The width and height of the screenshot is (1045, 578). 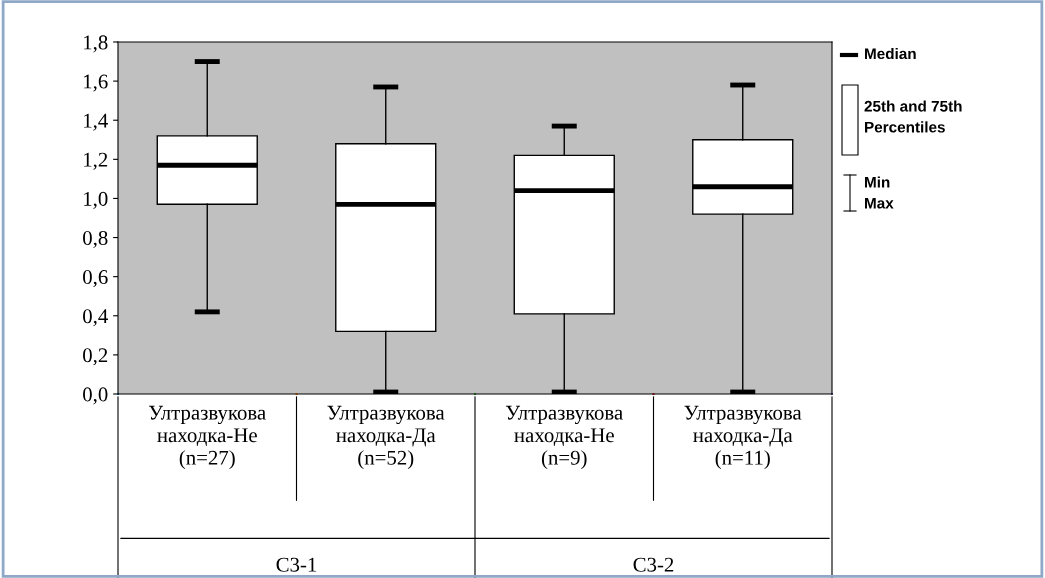 I want to click on x-tick-label: Ултразвукова находка-Не (n=9), so click(x=564, y=437).